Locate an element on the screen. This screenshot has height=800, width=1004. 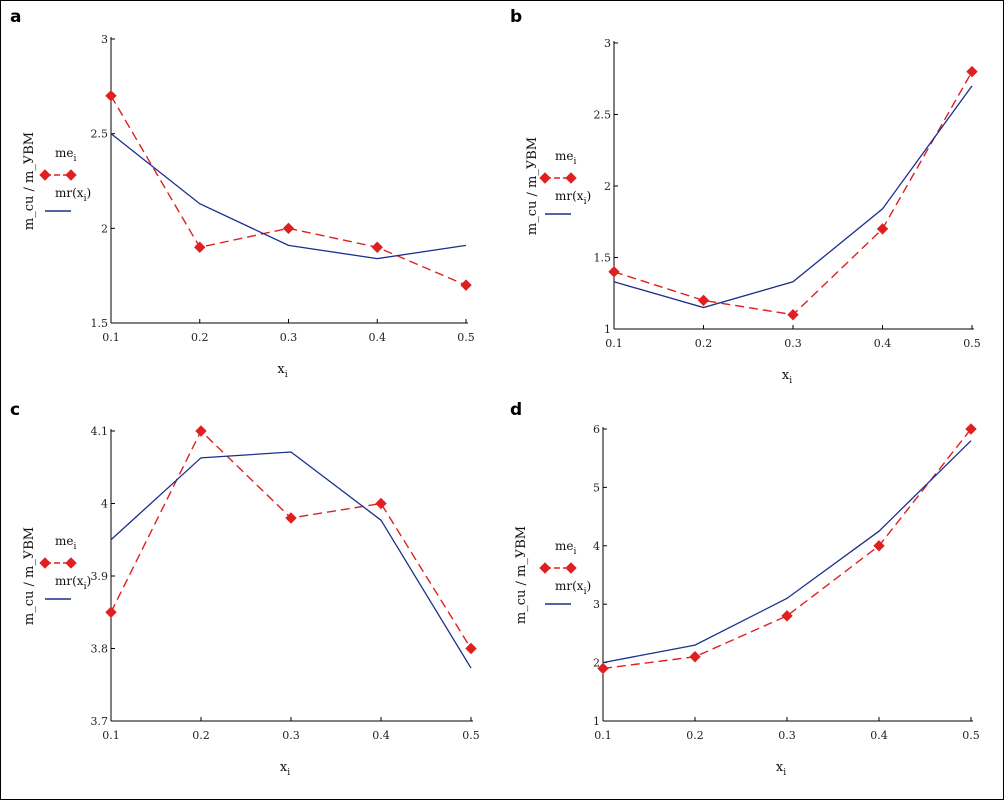
y-tick-label: 3.7 is located at coordinates (100, 721).